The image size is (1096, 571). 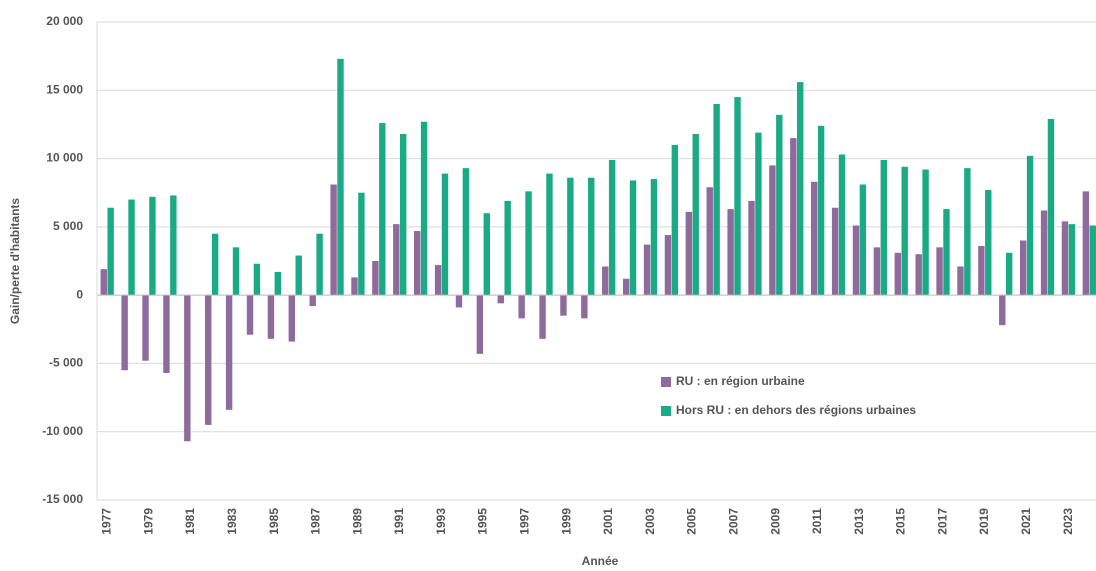 I want to click on x-tick-label: 1989, so click(x=357, y=521).